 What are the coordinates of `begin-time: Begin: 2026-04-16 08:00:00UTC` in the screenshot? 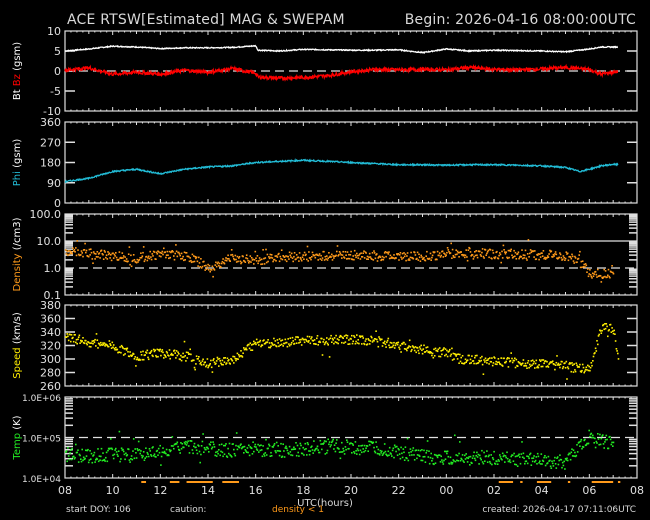 It's located at (520, 20).